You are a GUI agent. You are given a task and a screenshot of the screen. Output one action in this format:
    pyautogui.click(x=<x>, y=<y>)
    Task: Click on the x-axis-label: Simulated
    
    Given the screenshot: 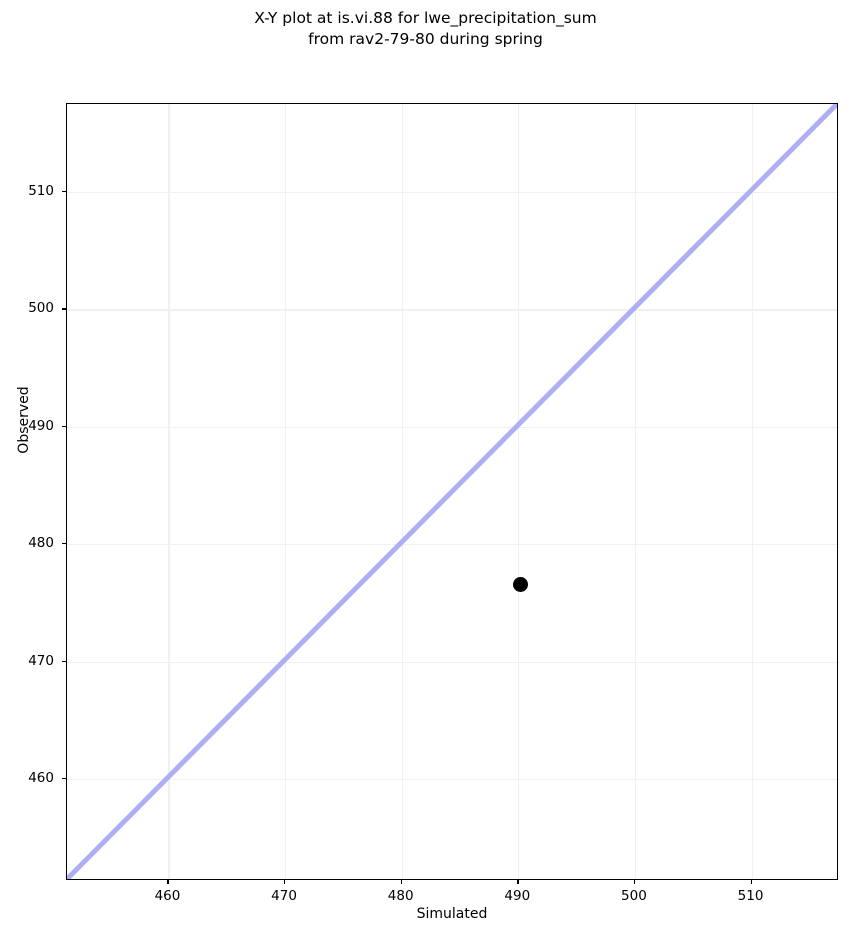 What is the action you would take?
    pyautogui.click(x=452, y=914)
    